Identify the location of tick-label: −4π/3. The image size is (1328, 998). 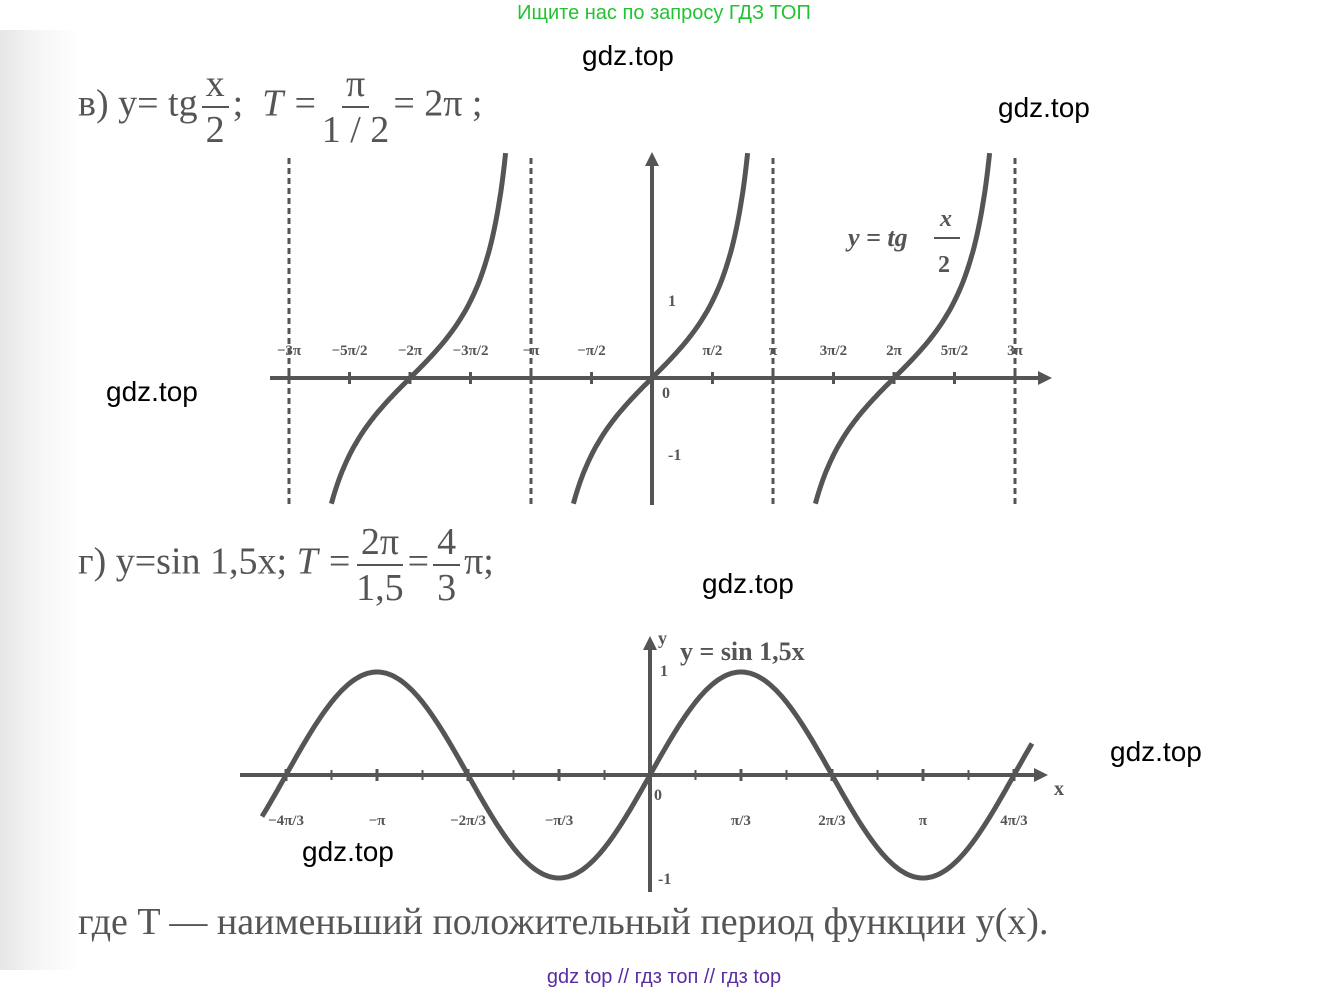
(286, 821).